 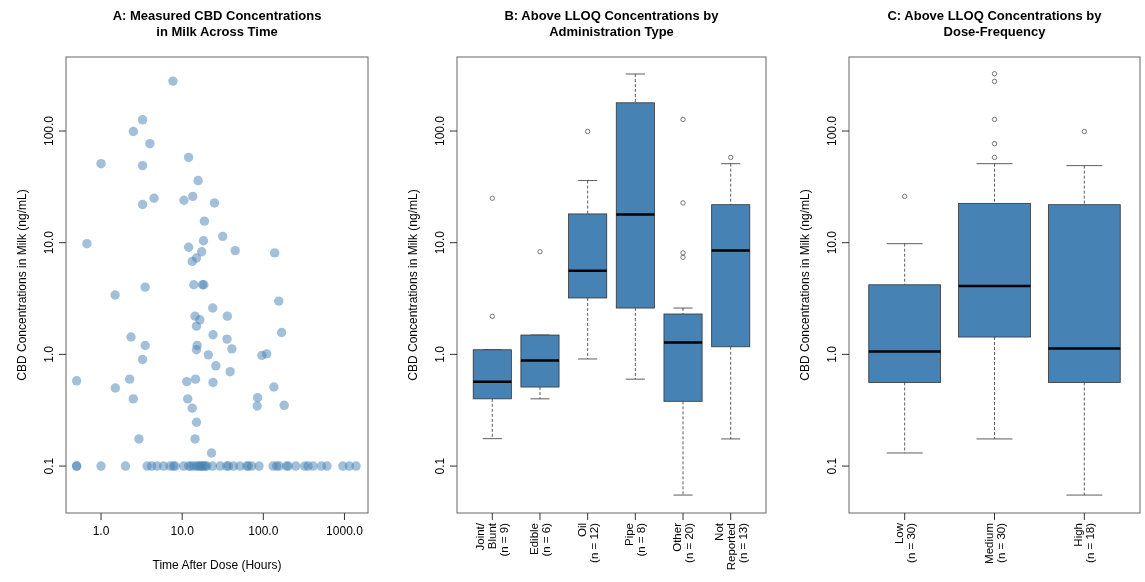 I want to click on x-tick-label: Oil (n = 12), so click(x=587, y=542).